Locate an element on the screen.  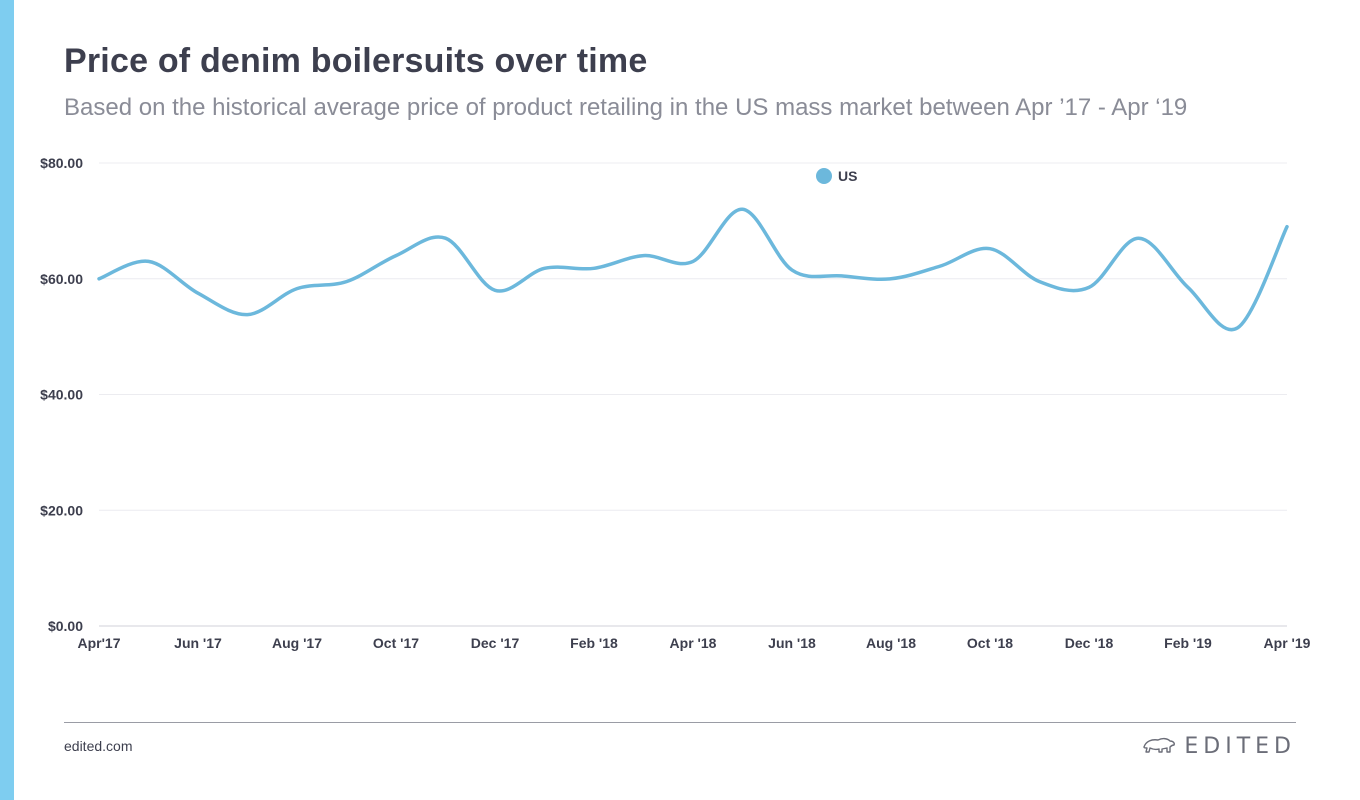
polar-bear-icon is located at coordinates (1159, 746).